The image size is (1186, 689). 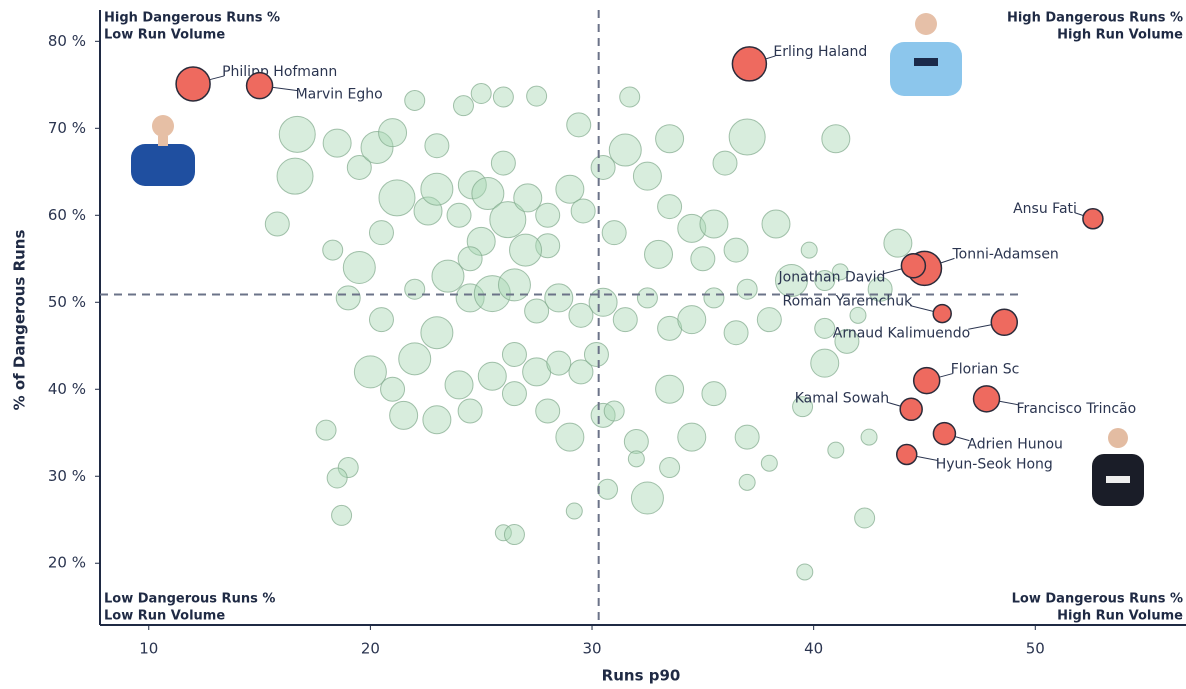 I want to click on player-label: Adrien Hunou, so click(x=1015, y=445).